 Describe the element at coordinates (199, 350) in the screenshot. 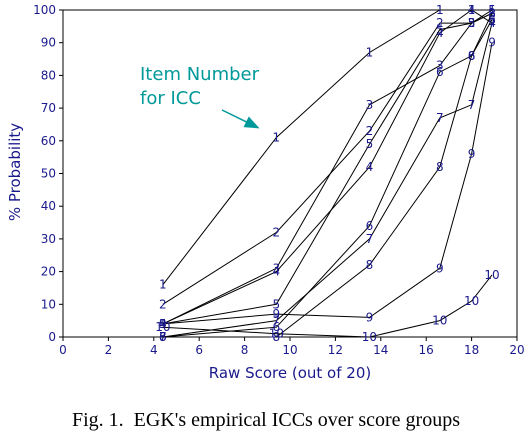

I see `x-tick-label: 6` at that location.